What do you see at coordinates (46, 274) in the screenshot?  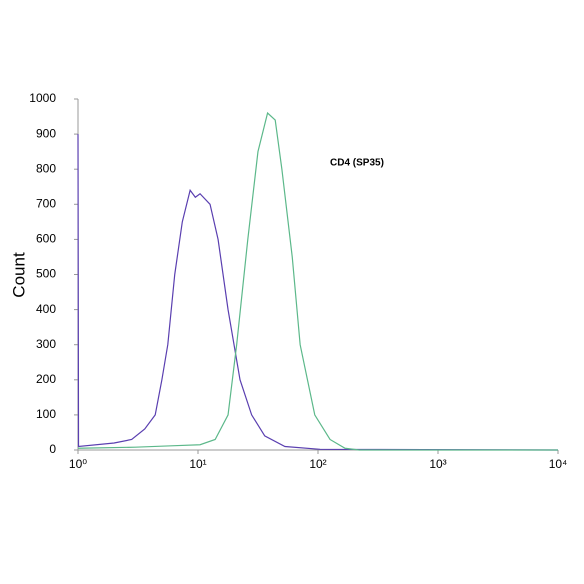 I see `y-tick-label: 500` at bounding box center [46, 274].